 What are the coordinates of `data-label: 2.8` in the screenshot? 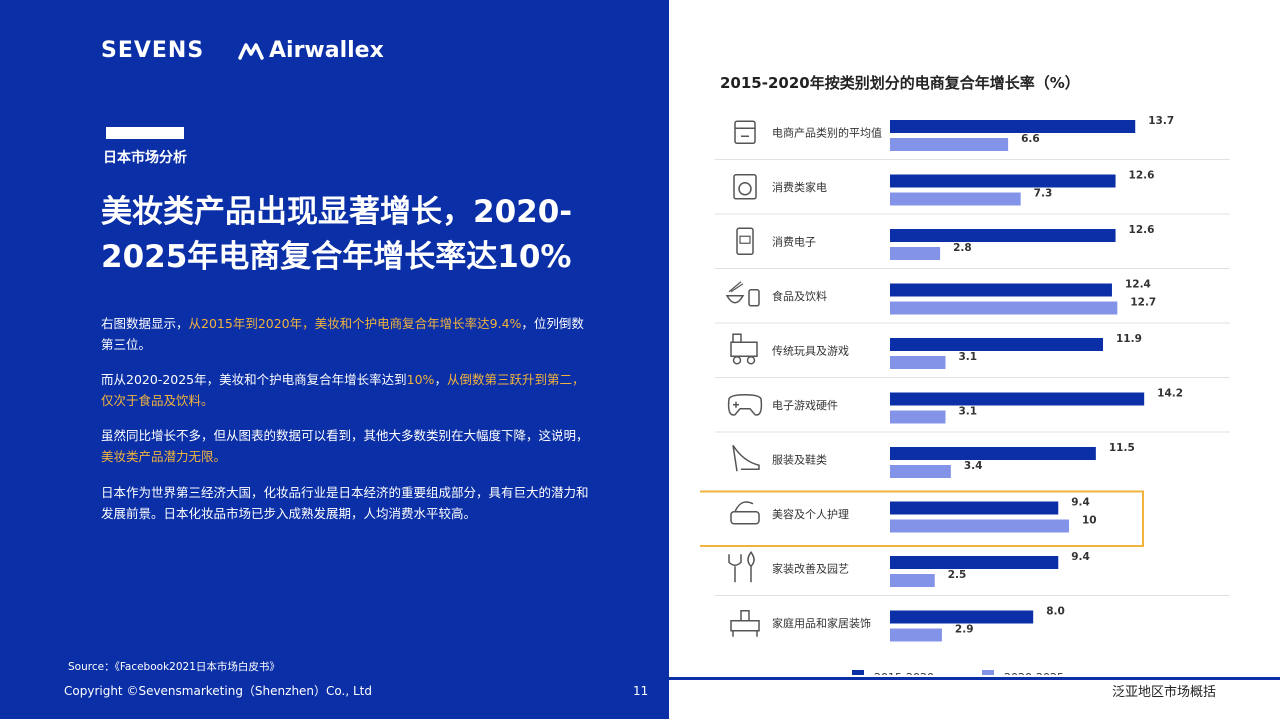 It's located at (962, 248).